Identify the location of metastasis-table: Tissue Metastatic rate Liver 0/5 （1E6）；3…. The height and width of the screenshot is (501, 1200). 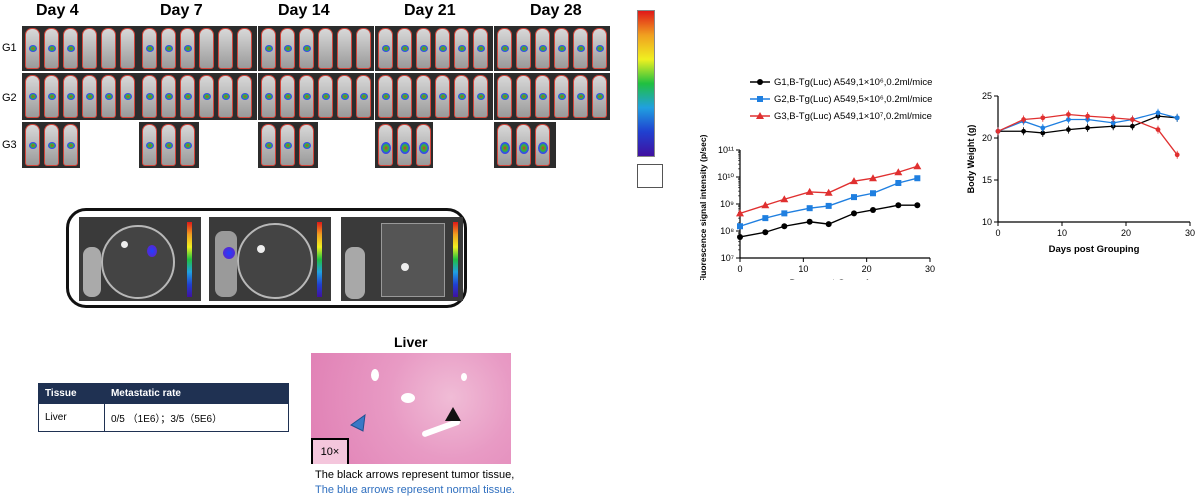
(164, 407).